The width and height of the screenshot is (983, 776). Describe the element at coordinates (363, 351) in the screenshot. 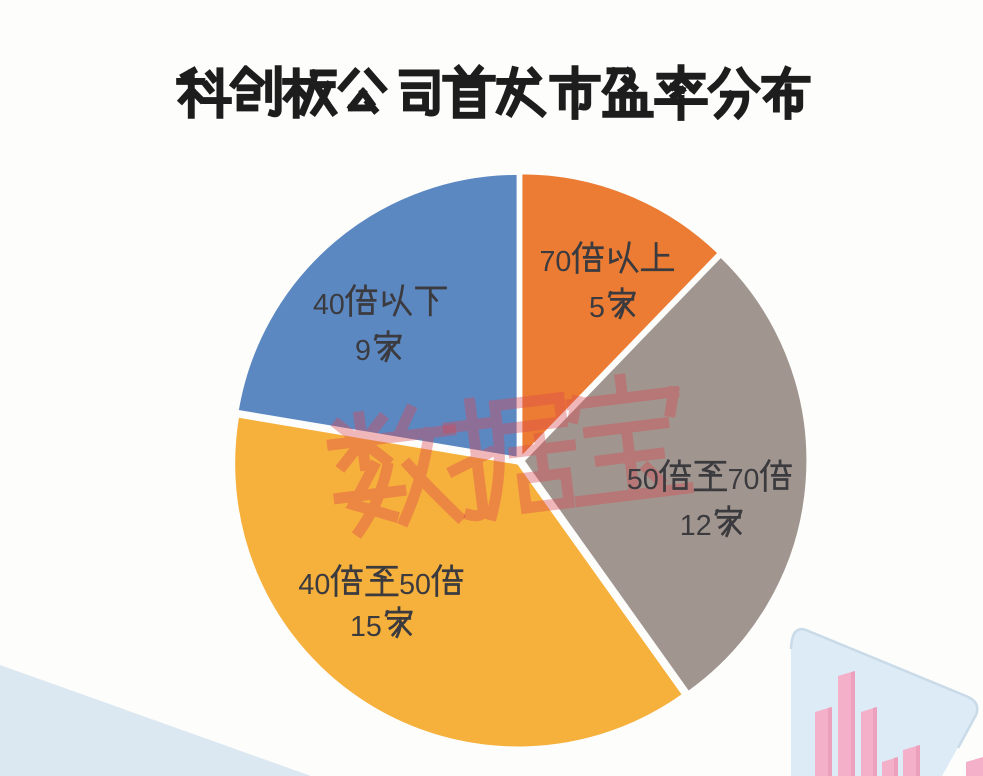

I see `svg-text: 9` at that location.